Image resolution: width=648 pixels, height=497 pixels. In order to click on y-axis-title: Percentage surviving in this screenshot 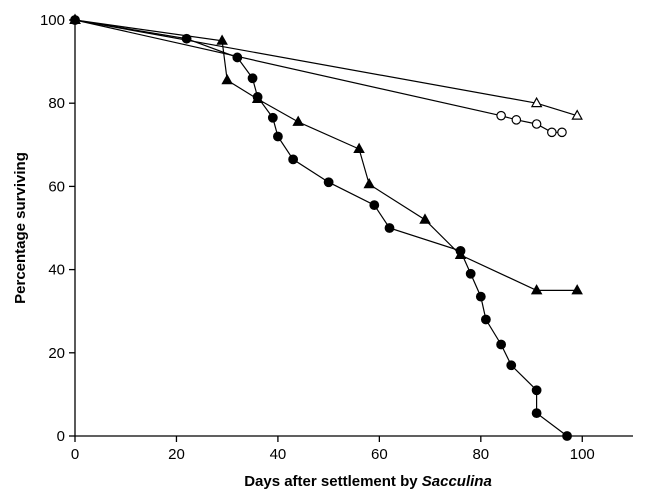, I will do `click(20, 228)`.